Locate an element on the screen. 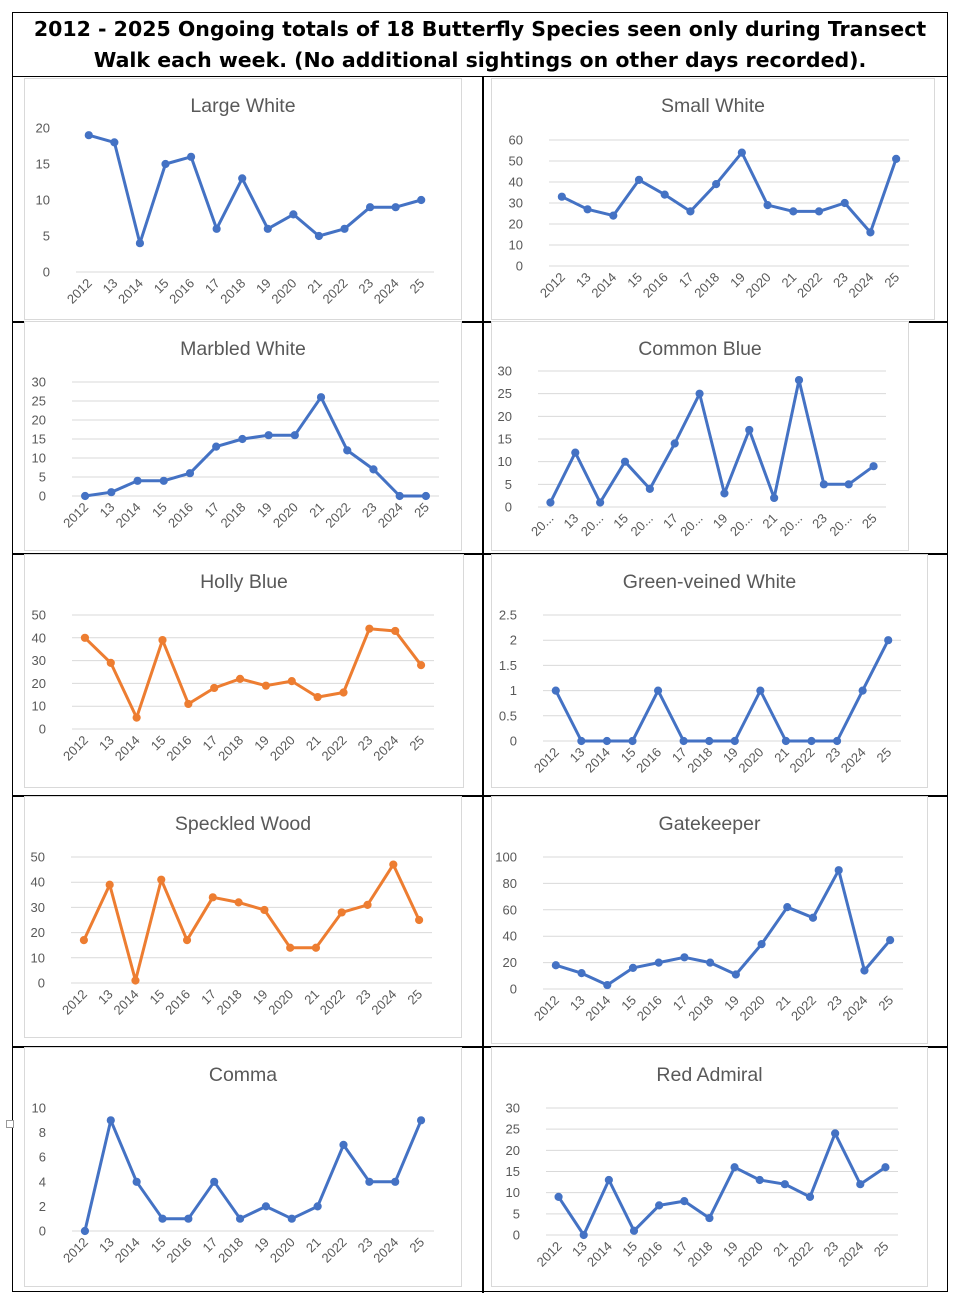 This screenshot has height=1297, width=961. y-tick-label: 2 is located at coordinates (42, 1206).